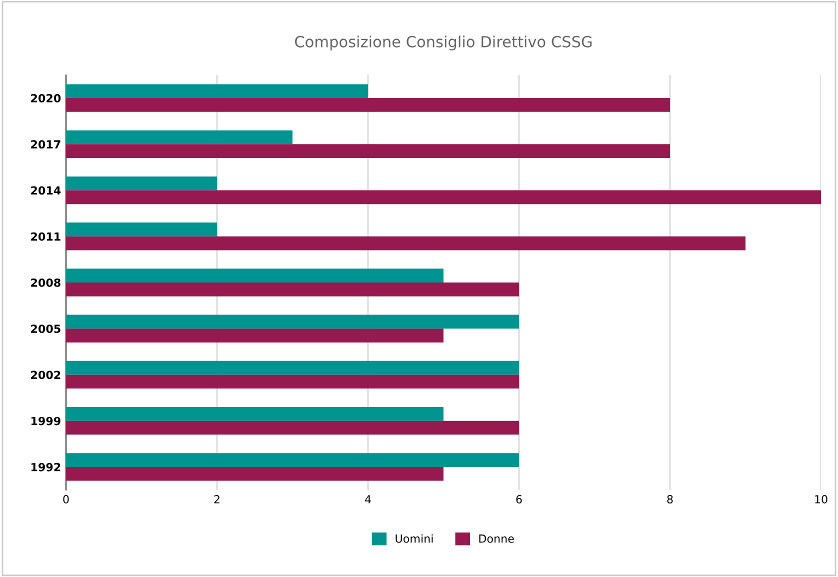  I want to click on y-tick-label: 2011, so click(45, 236).